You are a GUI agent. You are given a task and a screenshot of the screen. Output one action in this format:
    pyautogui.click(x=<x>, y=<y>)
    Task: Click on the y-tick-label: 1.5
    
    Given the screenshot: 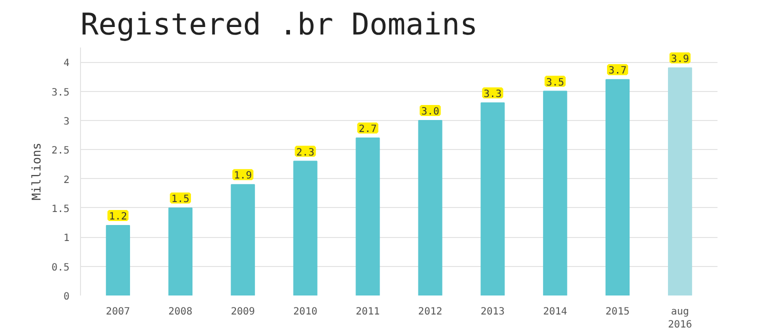 What is the action you would take?
    pyautogui.click(x=60, y=209)
    